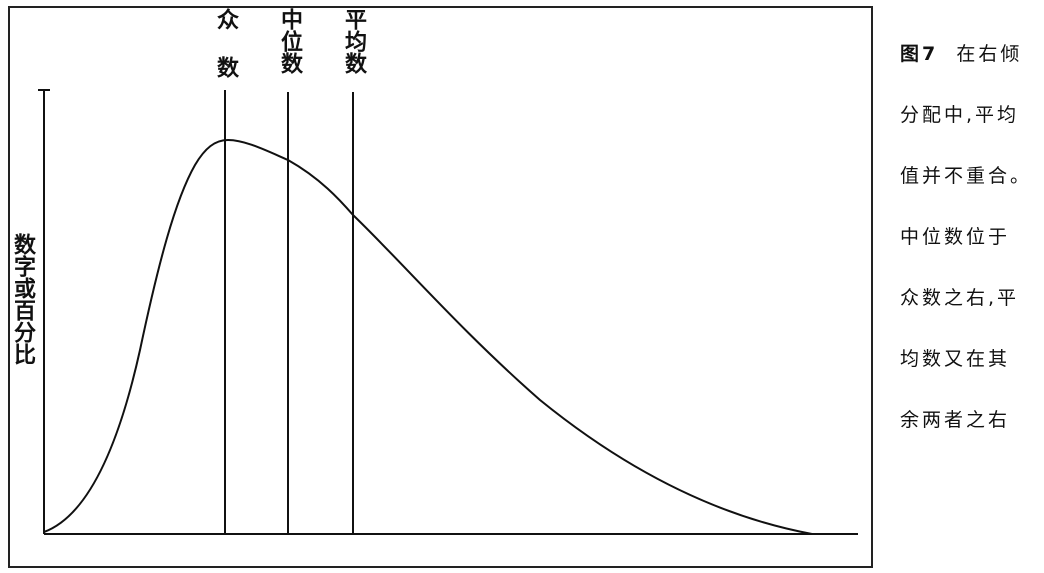  I want to click on caption-line-5: 众数之右,平, so click(960, 297).